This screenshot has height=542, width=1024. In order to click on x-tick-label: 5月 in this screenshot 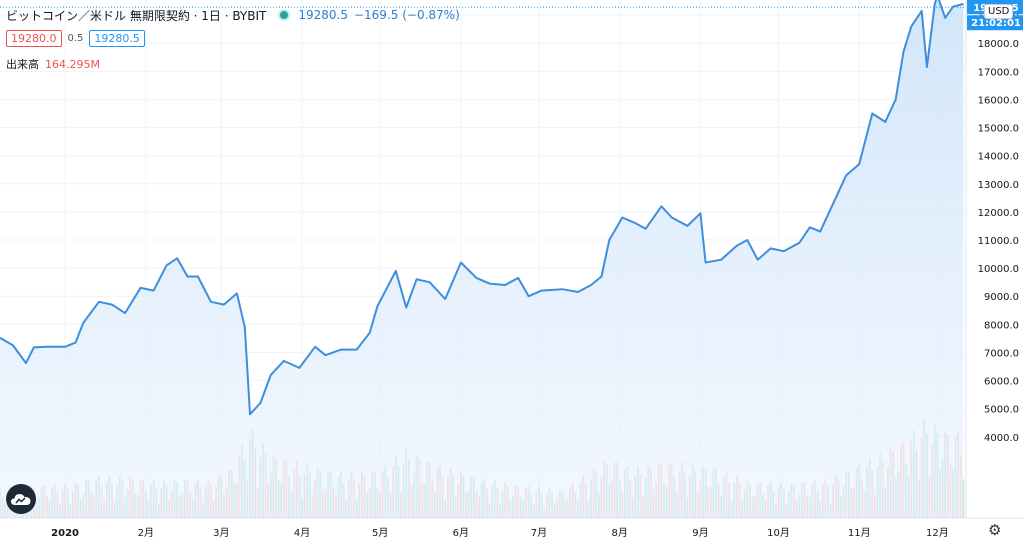, I will do `click(380, 533)`.